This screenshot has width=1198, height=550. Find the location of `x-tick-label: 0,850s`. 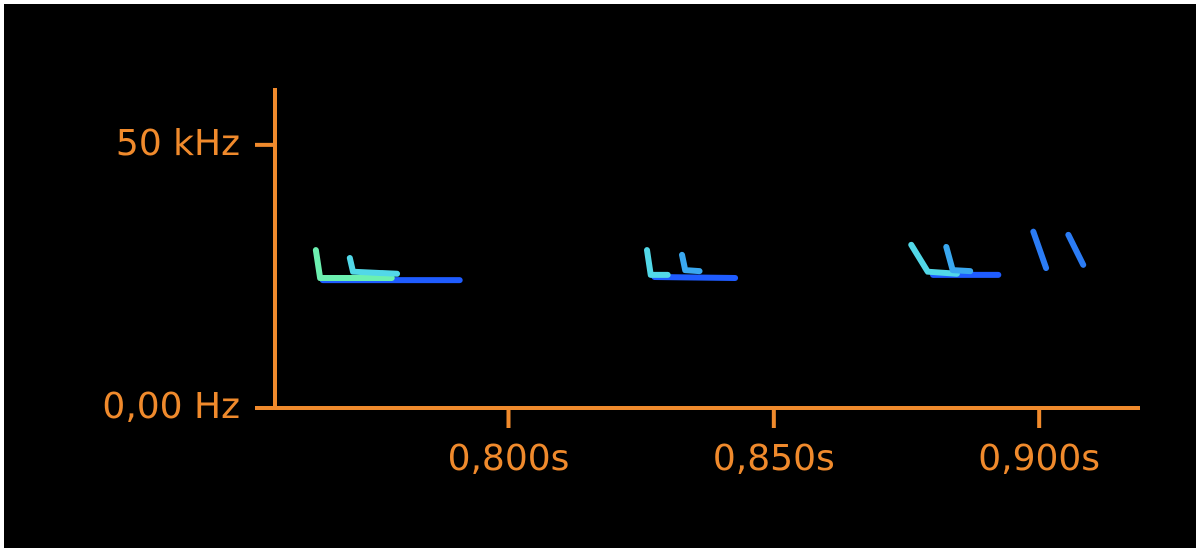

x-tick-label: 0,850s is located at coordinates (774, 458).